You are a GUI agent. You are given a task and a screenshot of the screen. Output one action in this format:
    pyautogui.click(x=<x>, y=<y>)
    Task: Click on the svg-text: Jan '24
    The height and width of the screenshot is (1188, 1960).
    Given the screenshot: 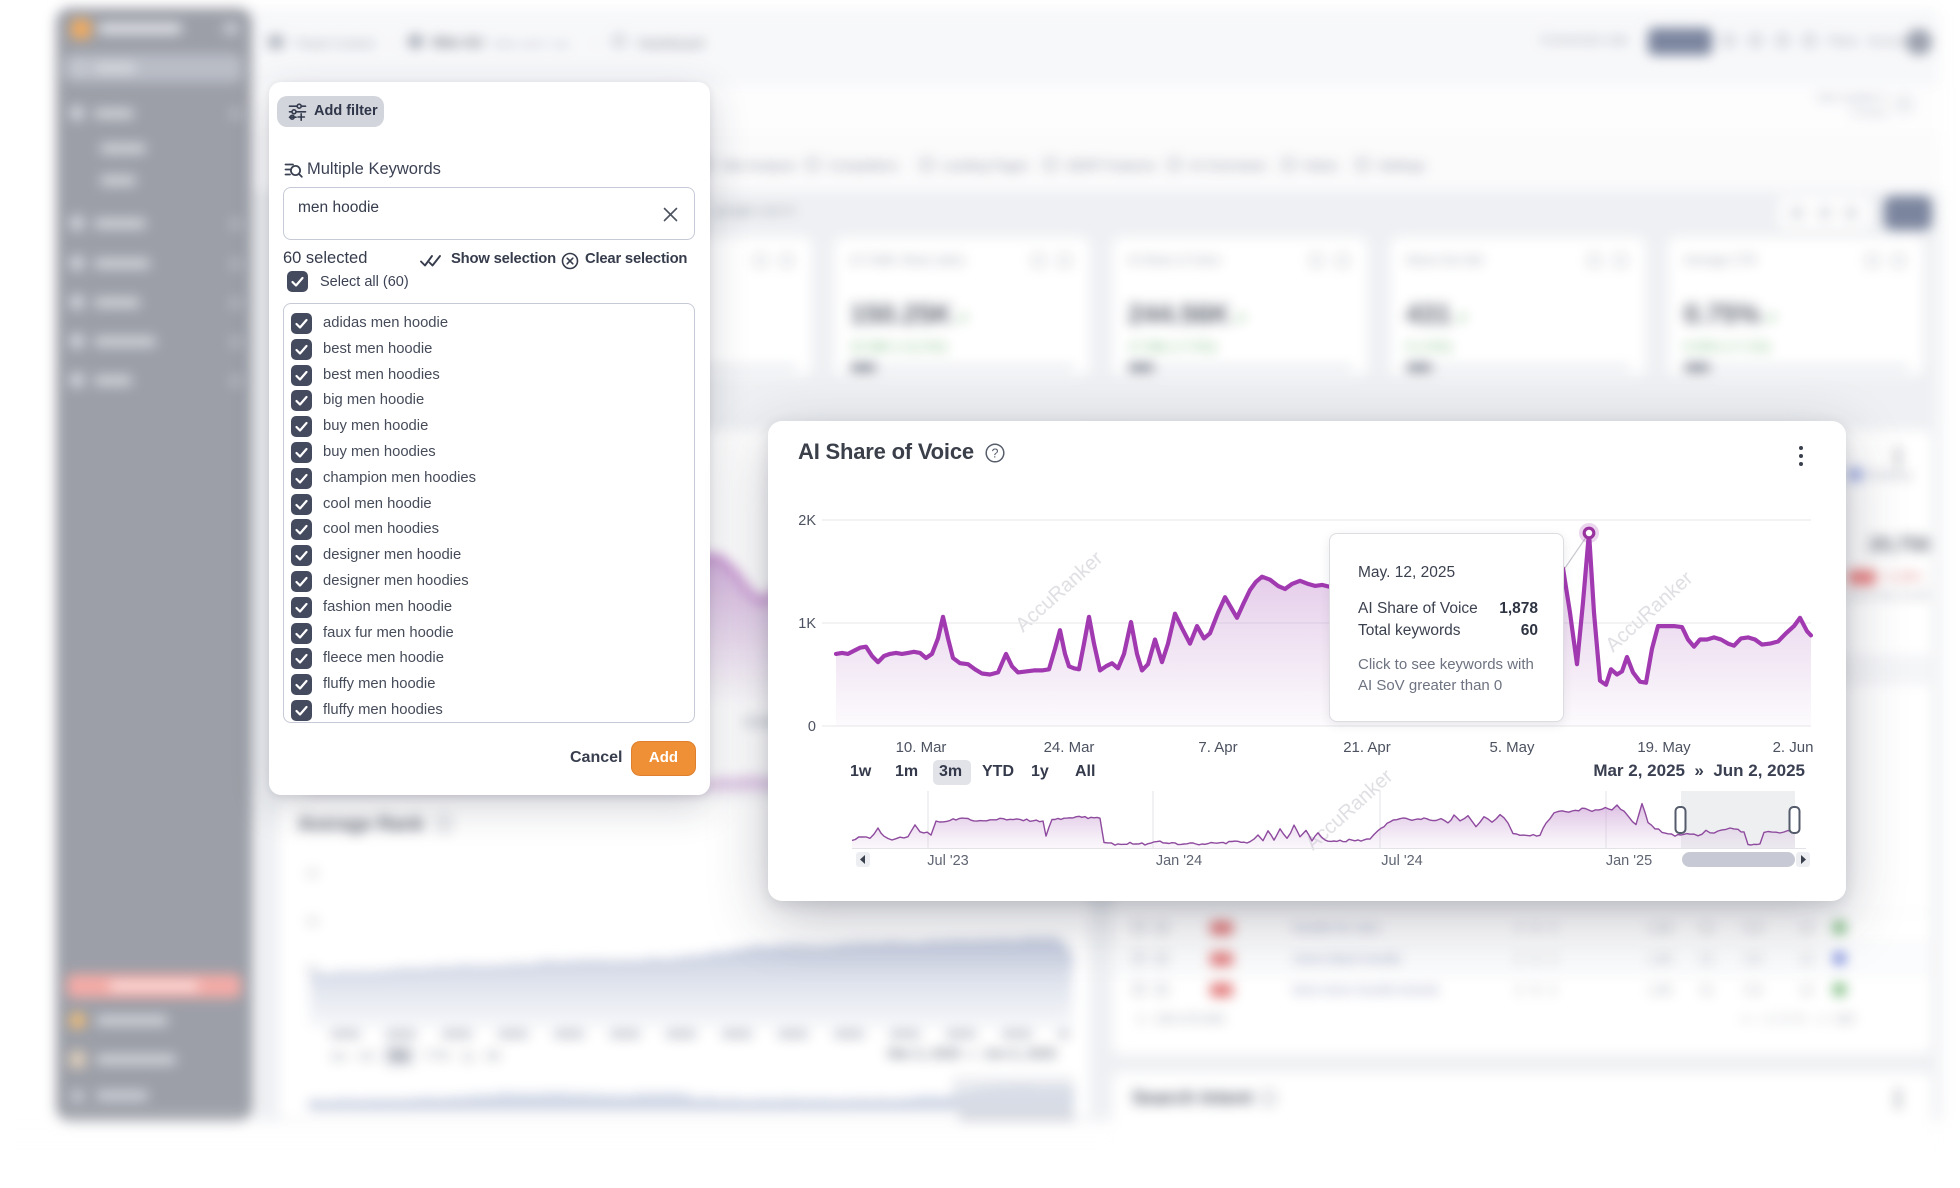 What is the action you would take?
    pyautogui.click(x=1179, y=861)
    